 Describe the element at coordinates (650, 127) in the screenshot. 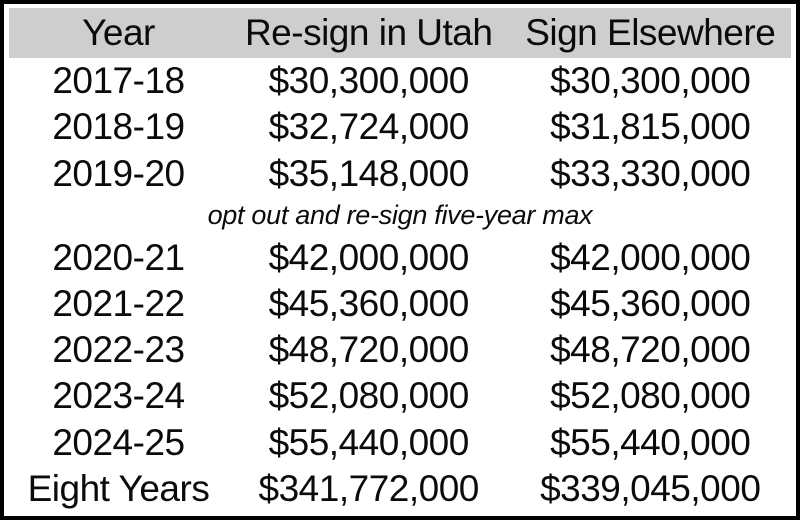

I see `elsewhere-cell: $31,815,000` at that location.